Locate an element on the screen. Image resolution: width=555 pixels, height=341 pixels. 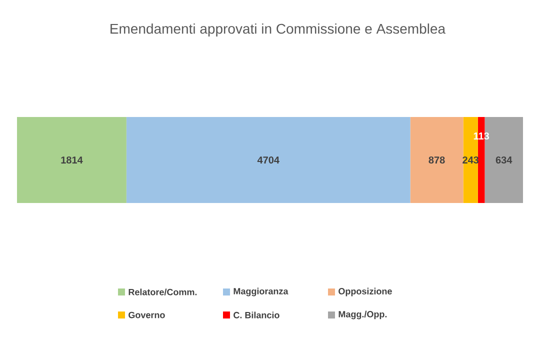
data-label: 4704 is located at coordinates (268, 160).